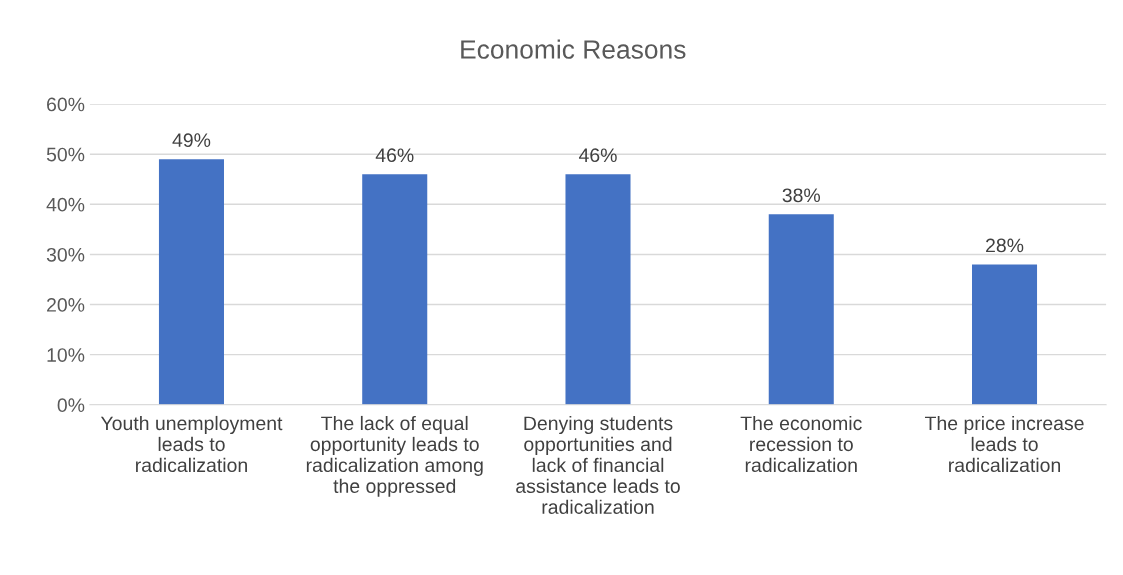  Describe the element at coordinates (65, 154) in the screenshot. I see `y-tick-label: 50%` at that location.